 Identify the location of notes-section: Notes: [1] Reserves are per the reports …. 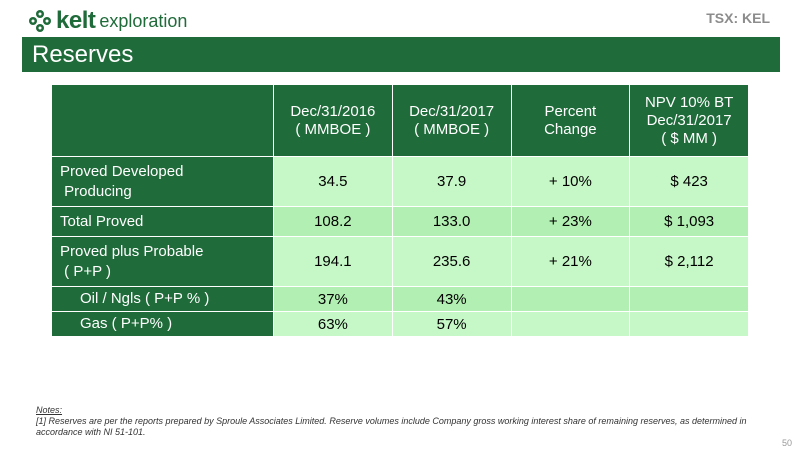
(396, 421).